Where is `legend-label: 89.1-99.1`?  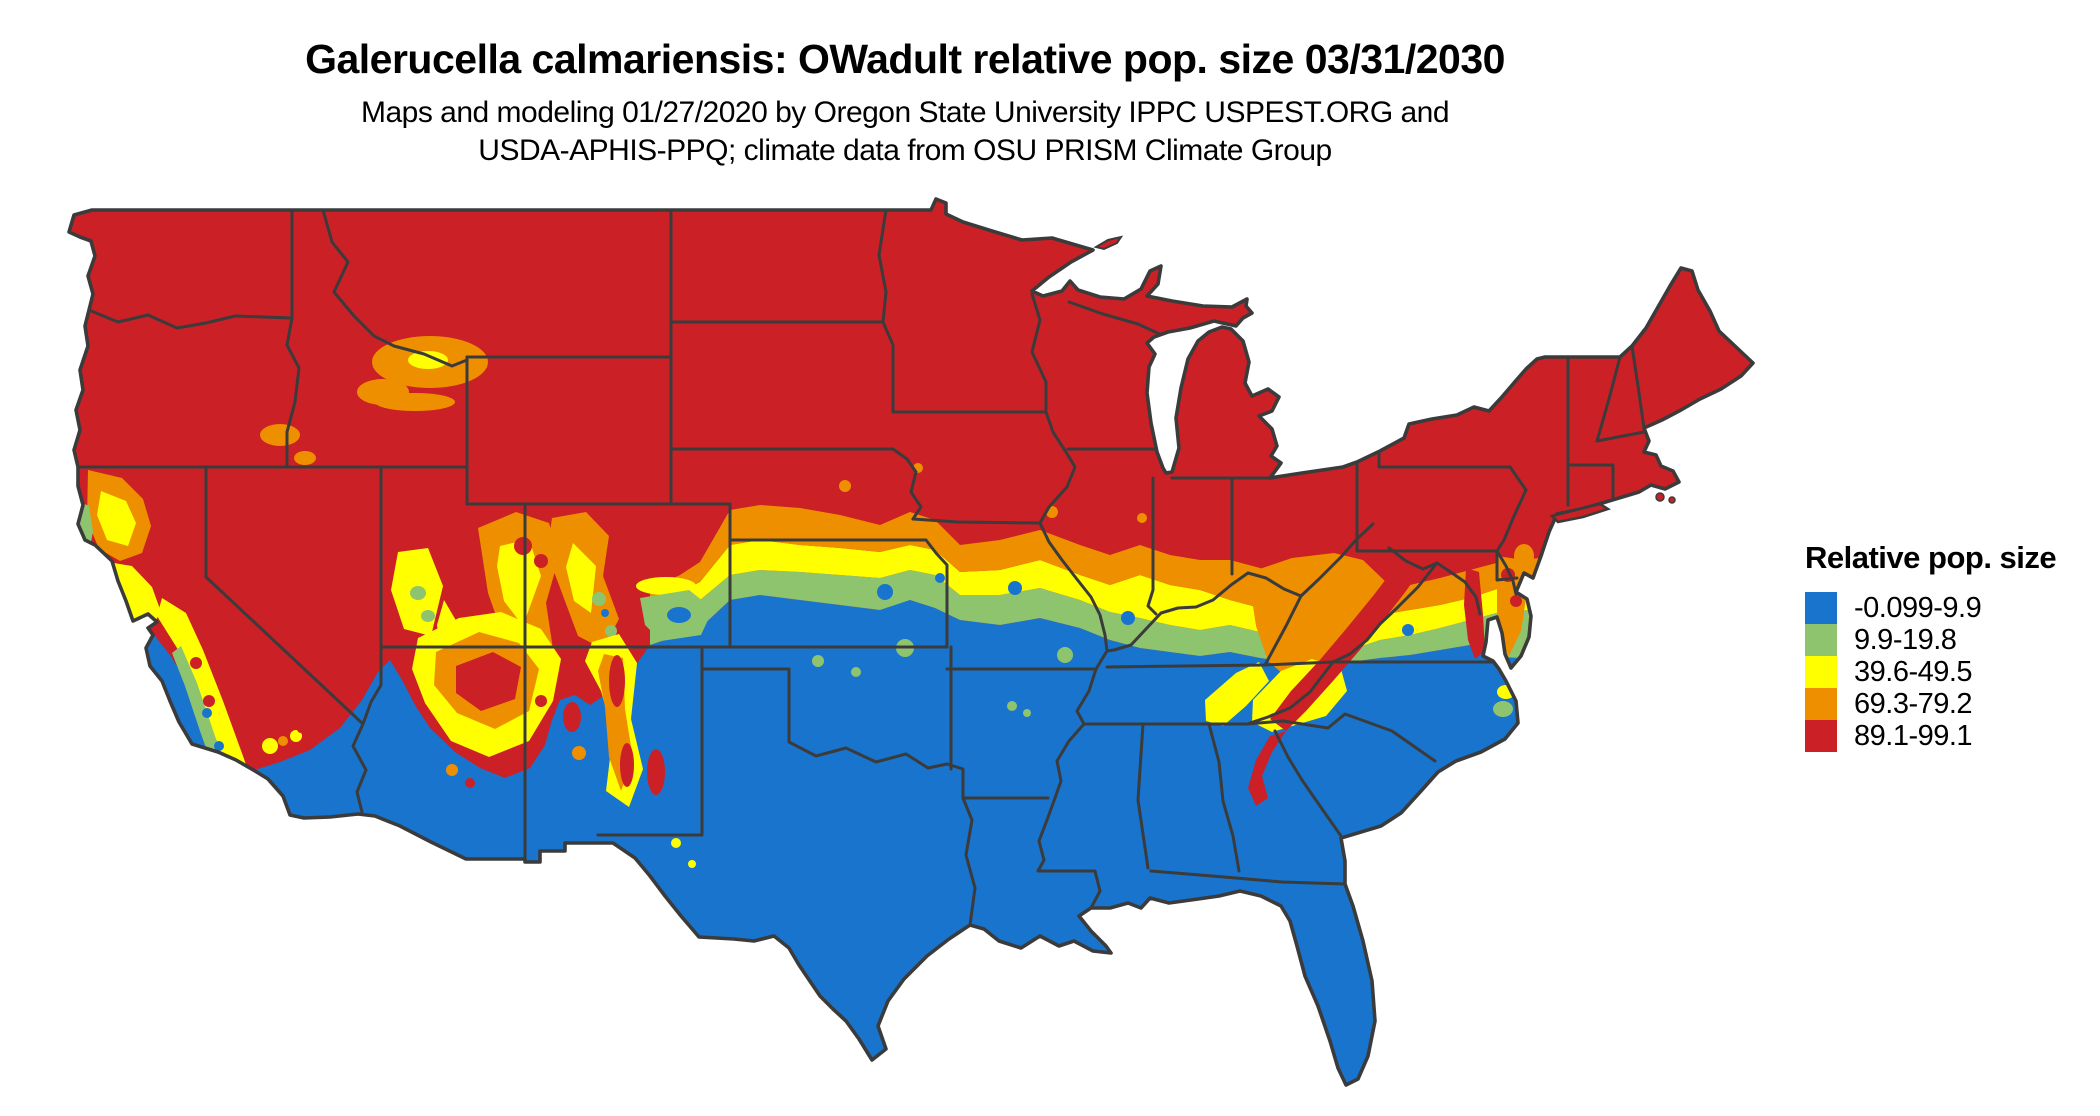
legend-label: 89.1-99.1 is located at coordinates (1913, 736).